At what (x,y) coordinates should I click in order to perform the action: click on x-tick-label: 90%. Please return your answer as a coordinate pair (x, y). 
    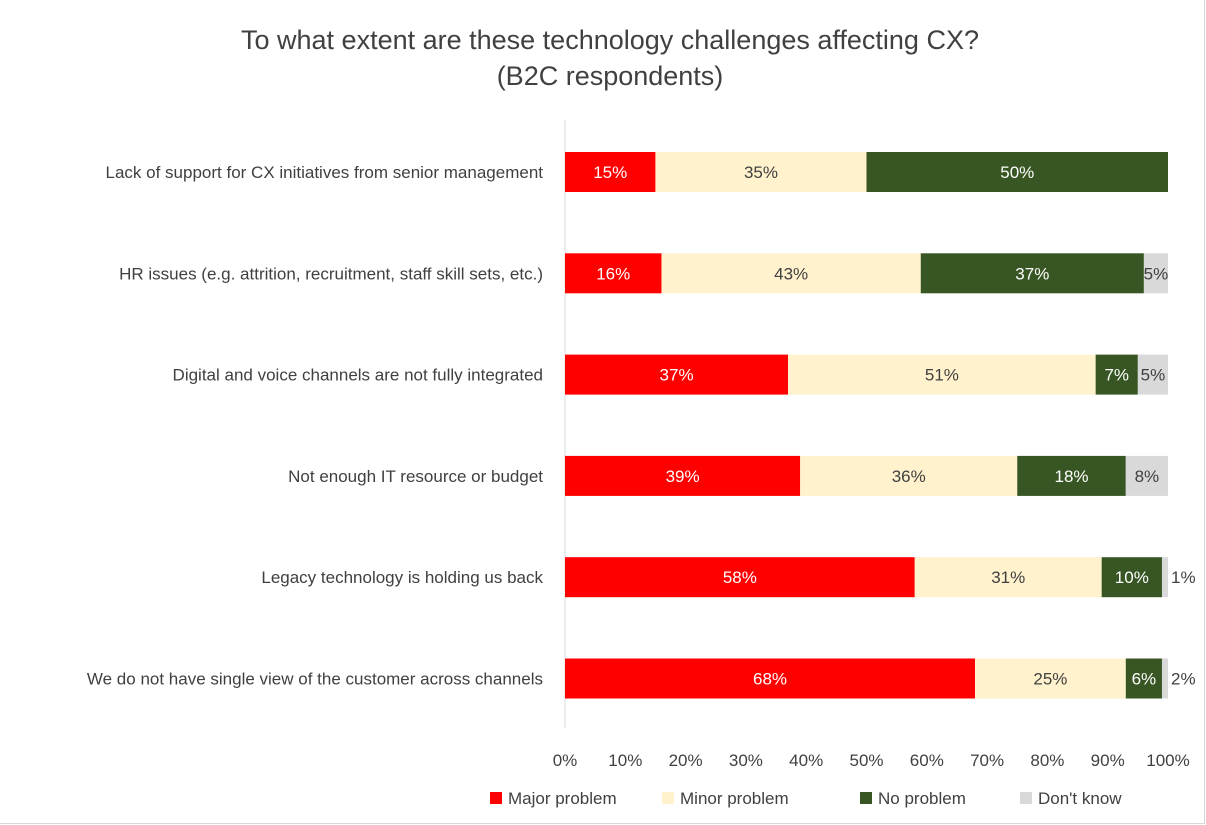
    Looking at the image, I should click on (1108, 760).